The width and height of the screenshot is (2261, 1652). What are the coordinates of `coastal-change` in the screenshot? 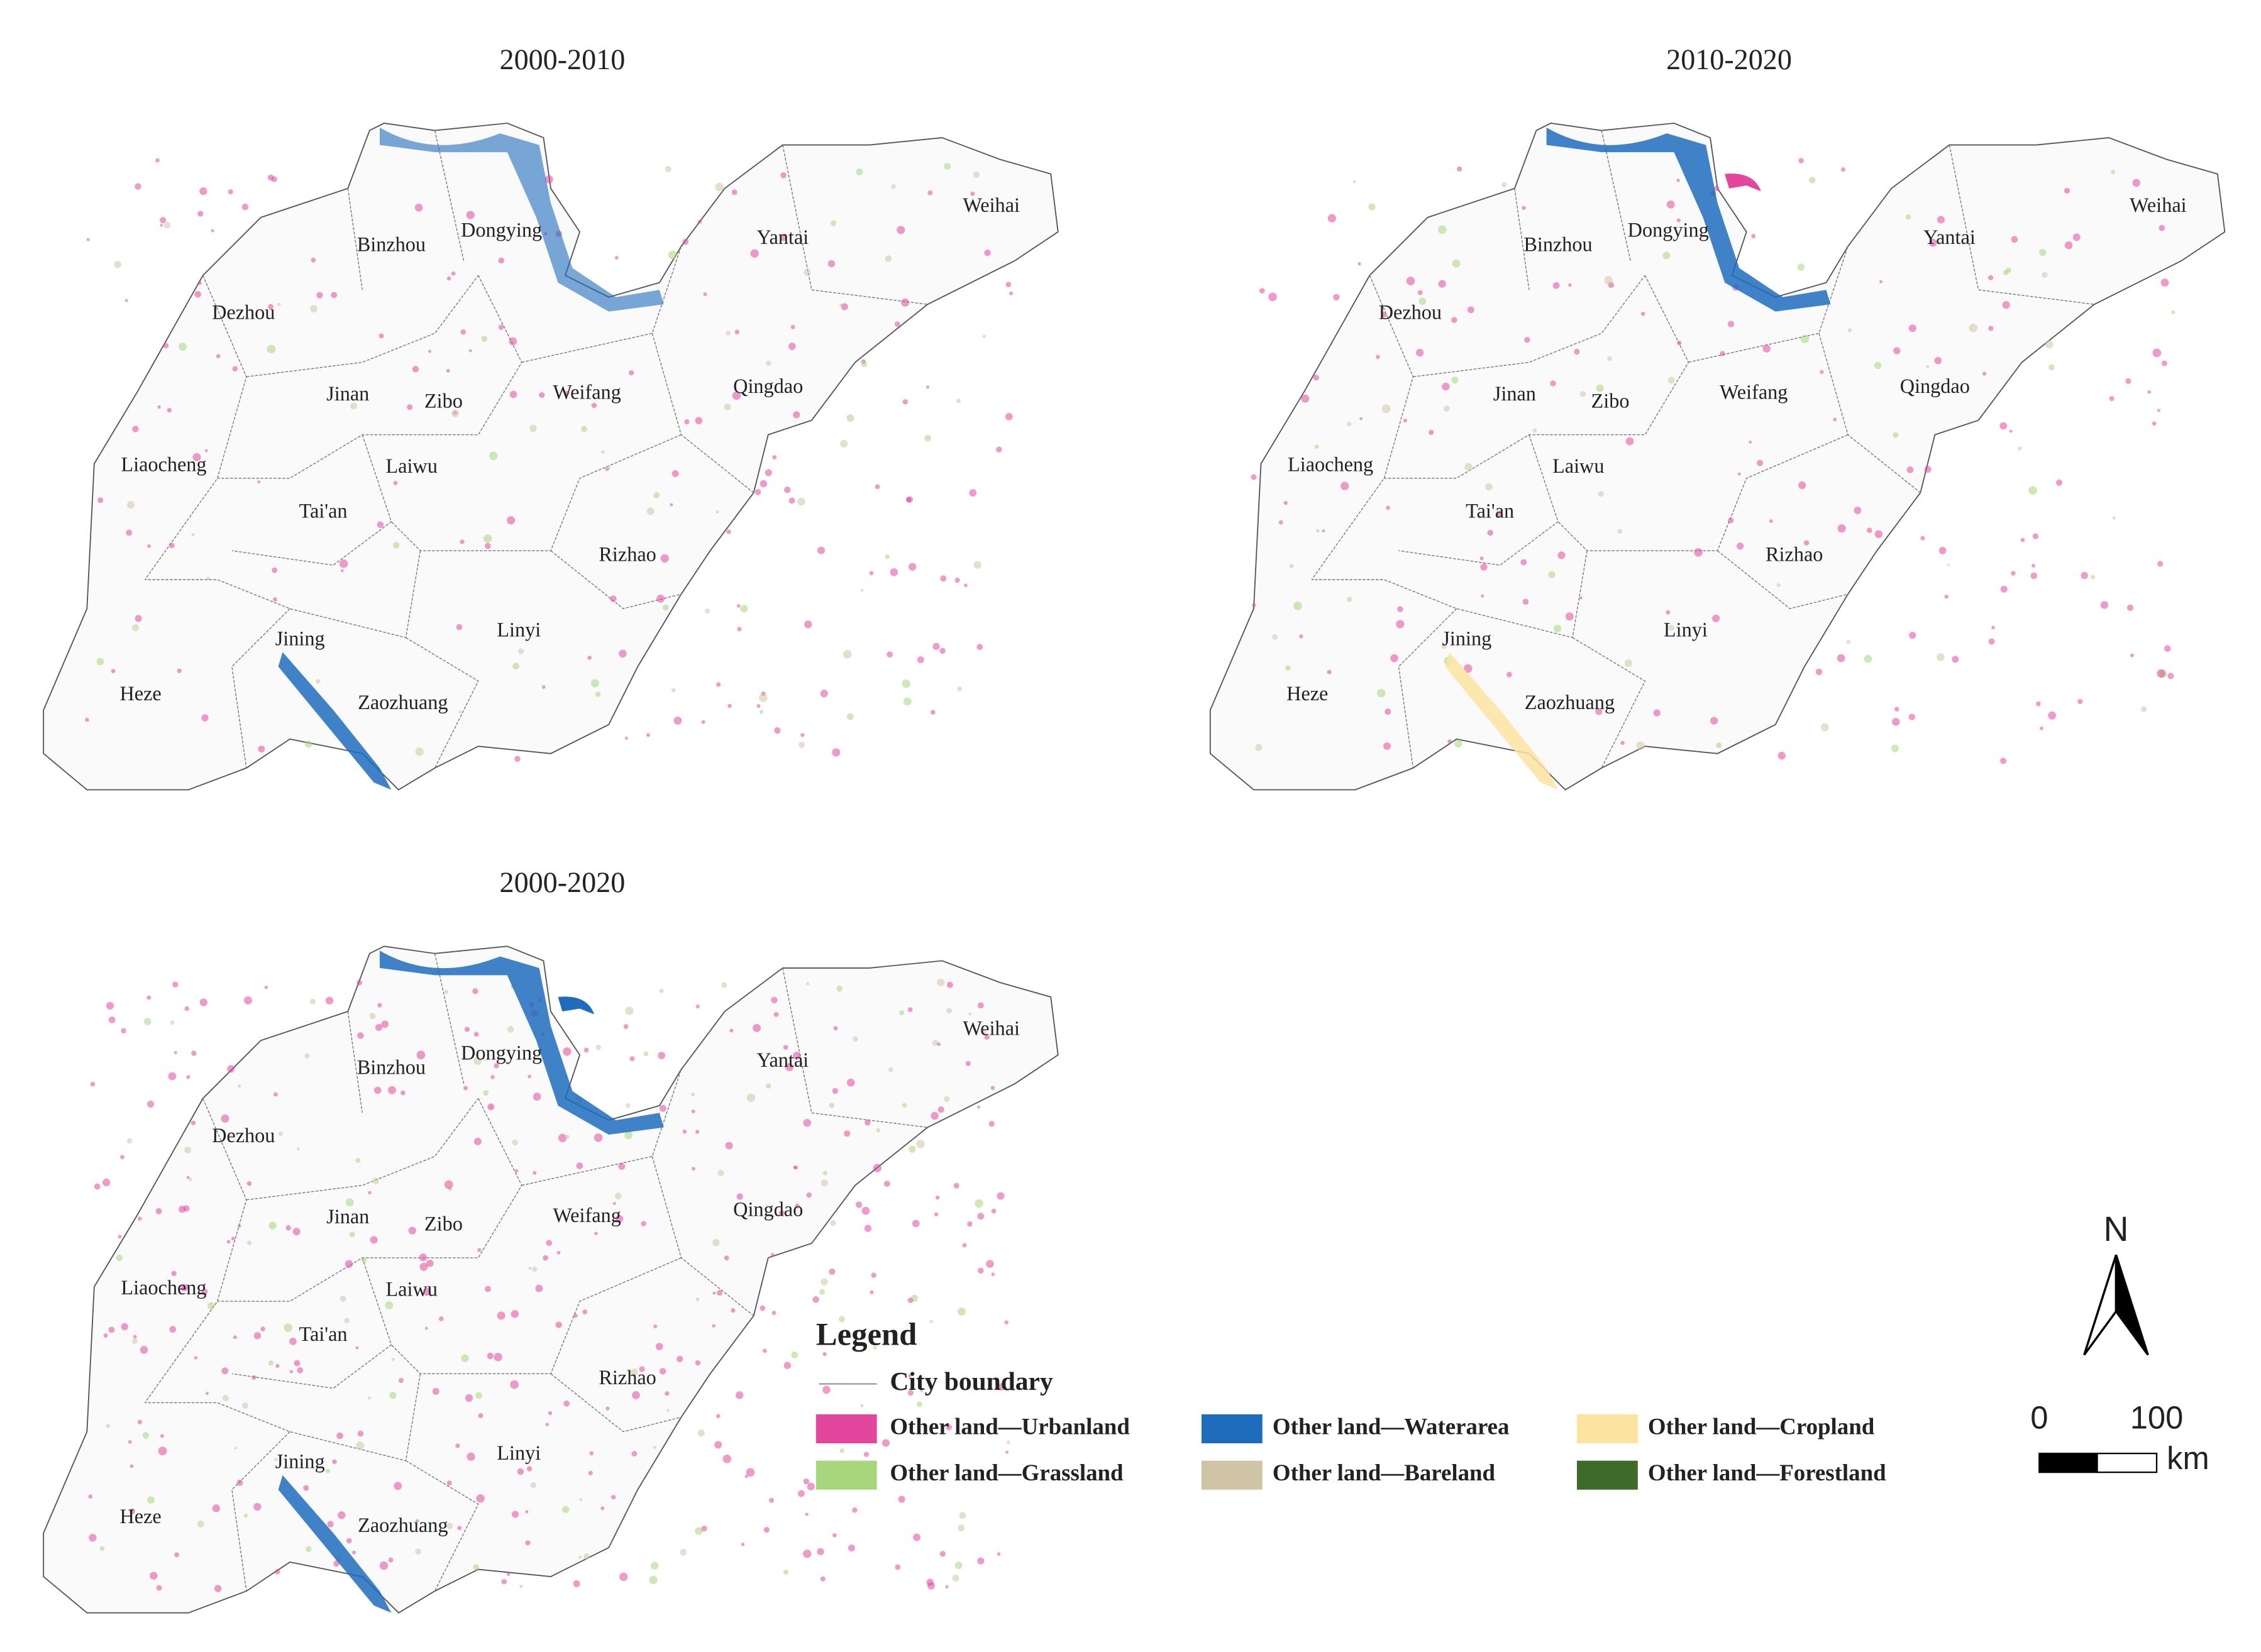 It's located at (521, 1042).